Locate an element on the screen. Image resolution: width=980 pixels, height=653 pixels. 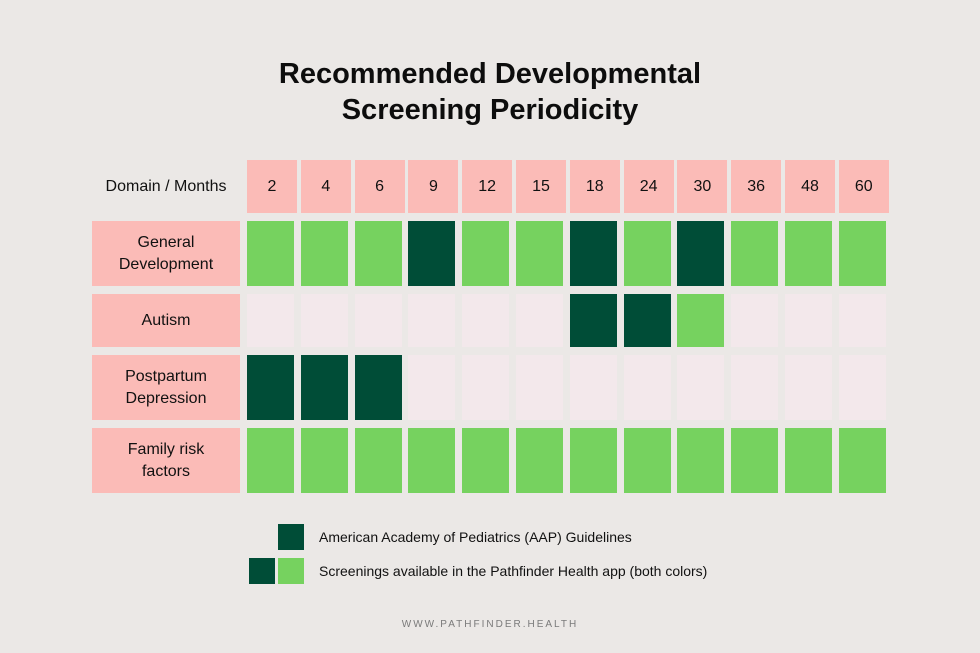
row-label-line: Autism is located at coordinates (166, 320).